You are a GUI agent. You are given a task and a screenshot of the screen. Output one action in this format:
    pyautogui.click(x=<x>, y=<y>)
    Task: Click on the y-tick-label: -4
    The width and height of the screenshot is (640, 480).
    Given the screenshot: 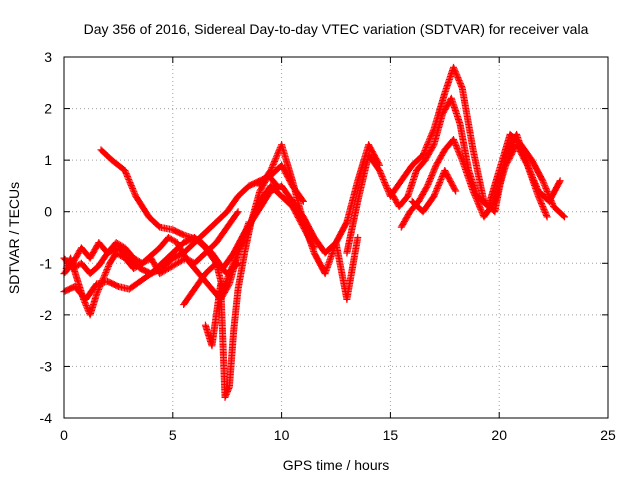 What is the action you would take?
    pyautogui.click(x=46, y=418)
    